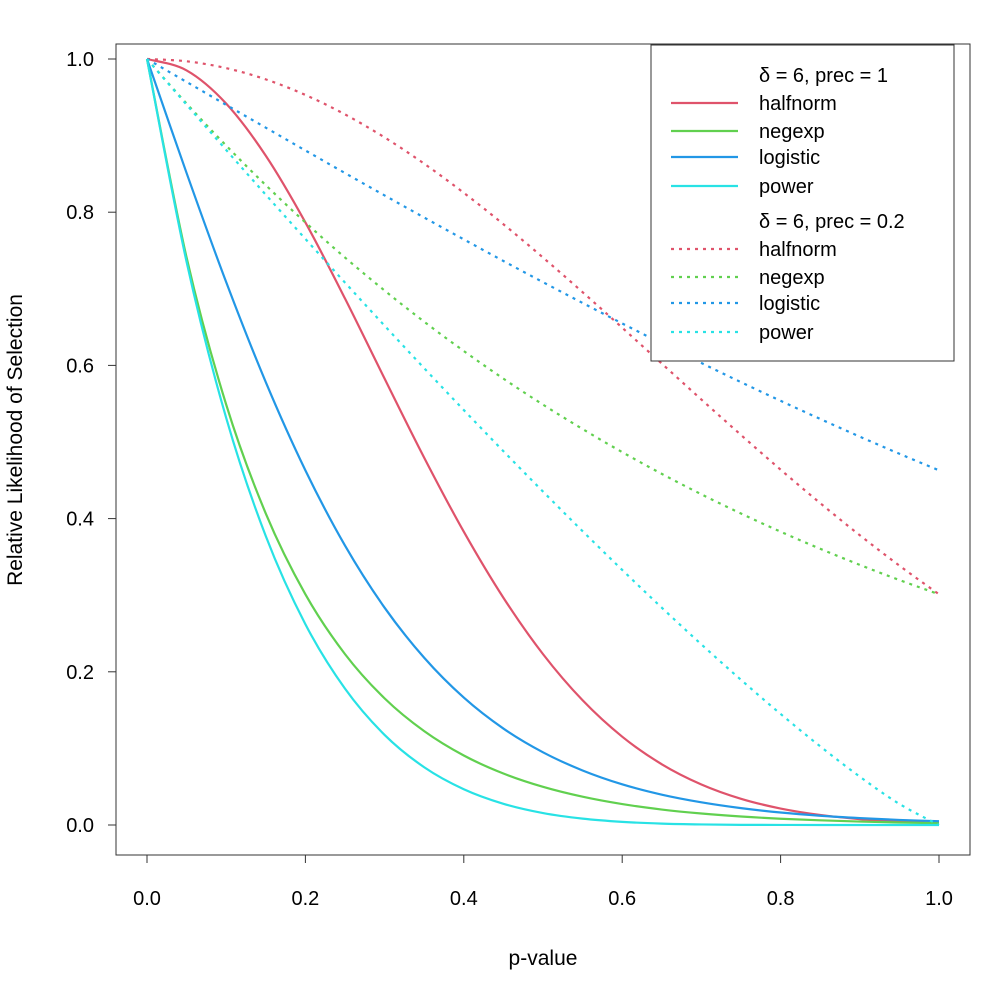  What do you see at coordinates (464, 899) in the screenshot?
I see `x-tick-label: 0.4` at bounding box center [464, 899].